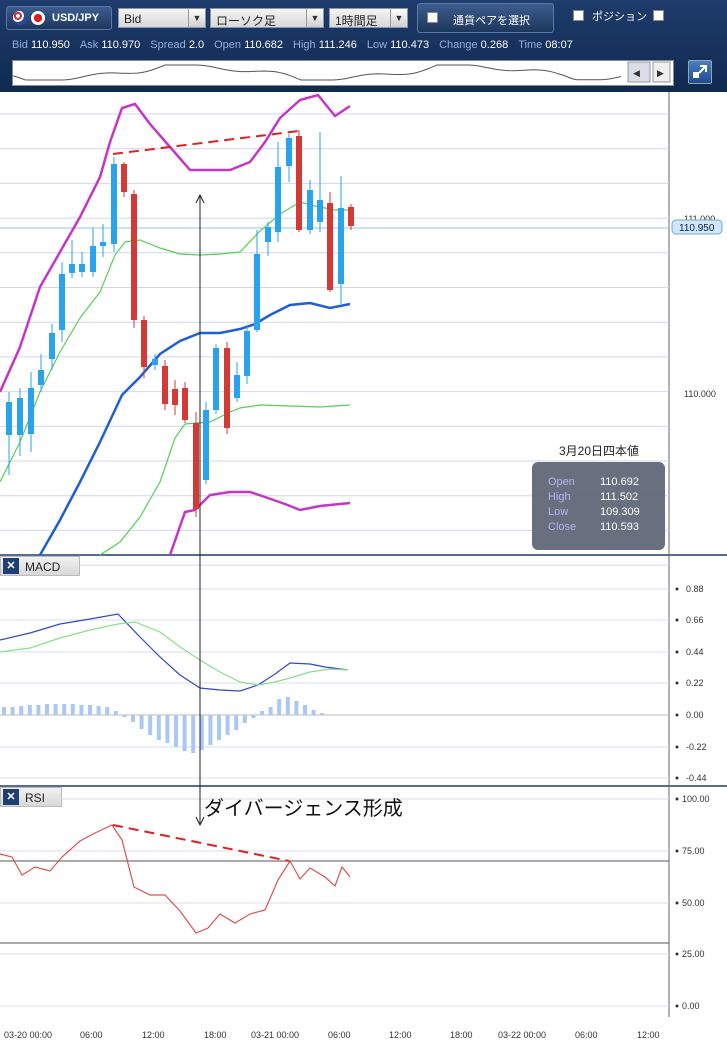  What do you see at coordinates (491, 21) in the screenshot?
I see `pair-select-label: 通貨ペアを選択` at bounding box center [491, 21].